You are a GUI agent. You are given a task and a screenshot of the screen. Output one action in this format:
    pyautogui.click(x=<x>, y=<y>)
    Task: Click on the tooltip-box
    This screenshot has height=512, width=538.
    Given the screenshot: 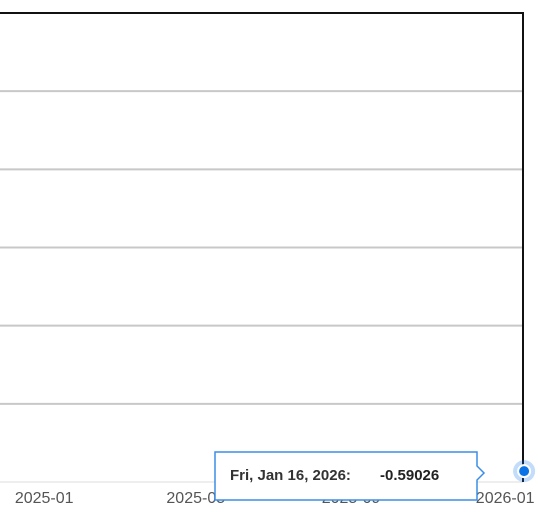 What is the action you would take?
    pyautogui.click(x=350, y=476)
    